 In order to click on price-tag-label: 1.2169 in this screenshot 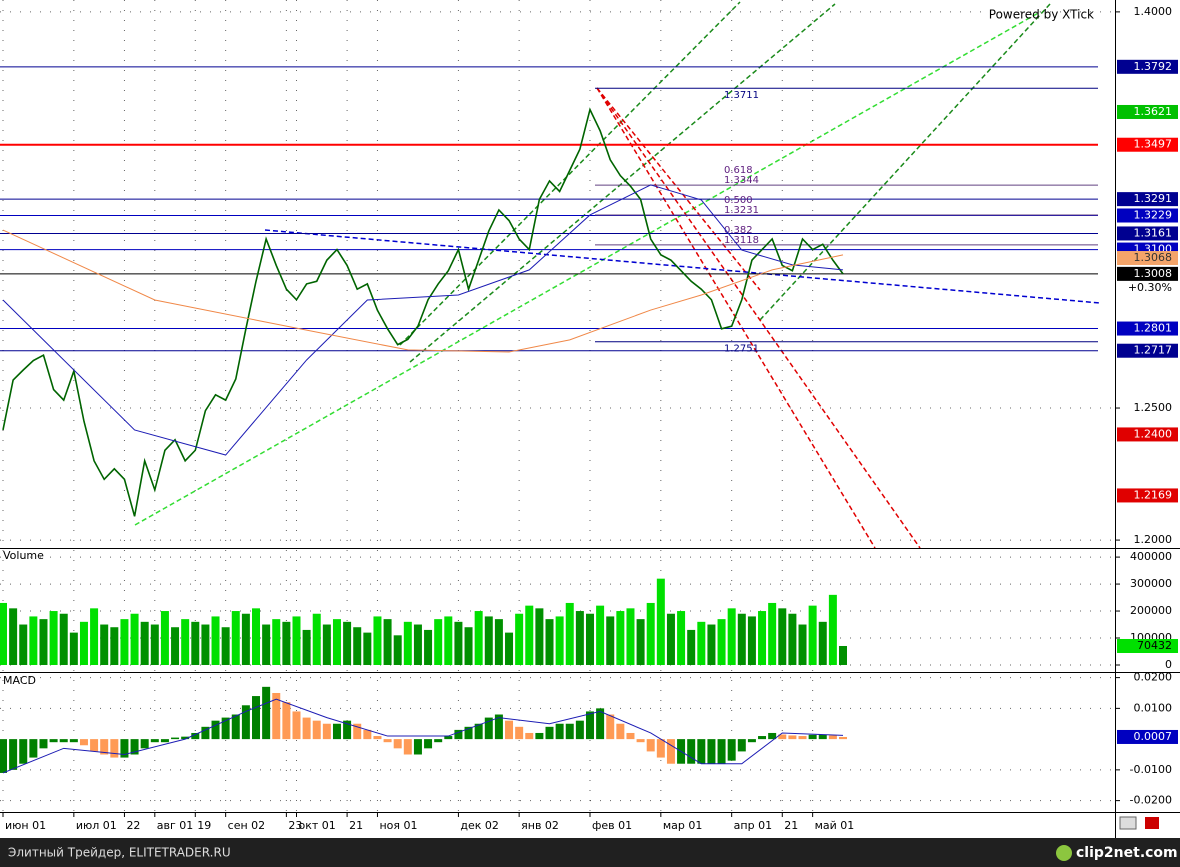, I will do `click(1153, 494)`.